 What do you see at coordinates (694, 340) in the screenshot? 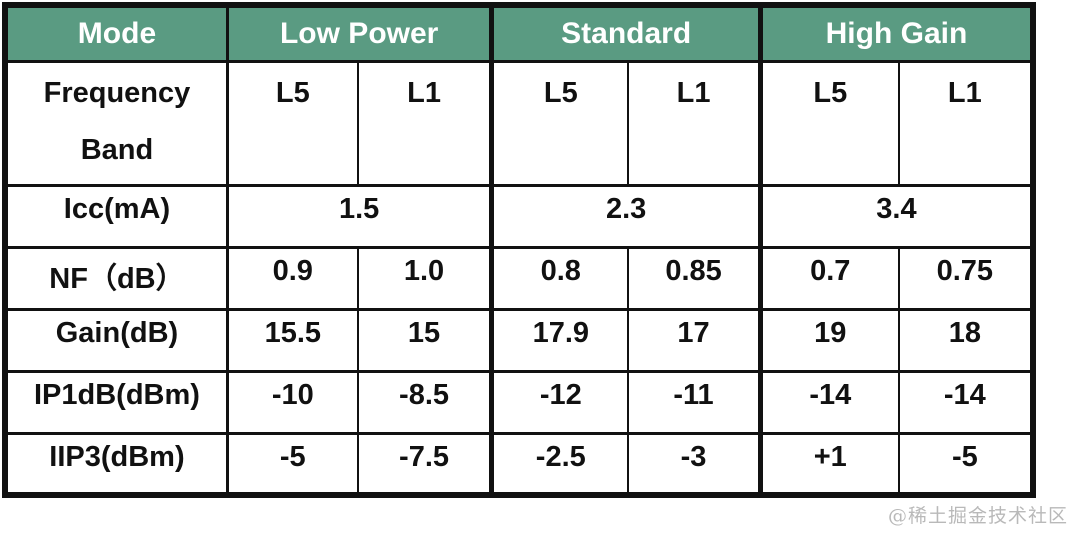
I see `gain-std-l1: 17` at bounding box center [694, 340].